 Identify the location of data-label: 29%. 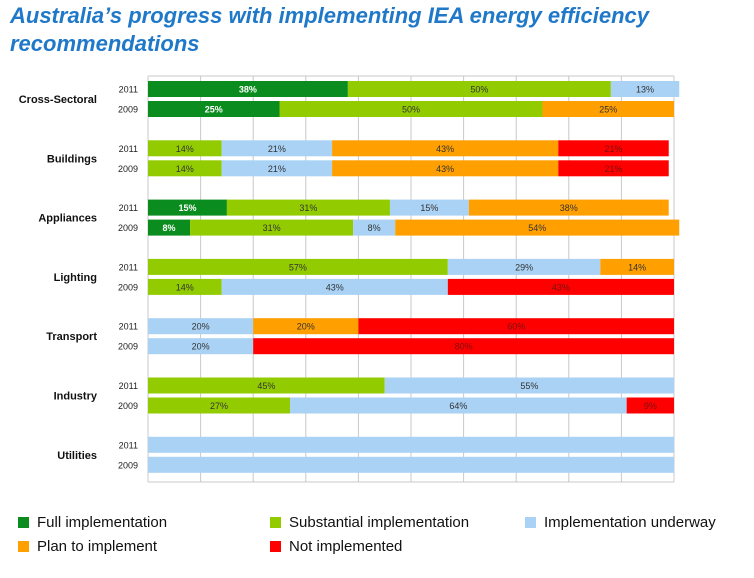
(524, 267).